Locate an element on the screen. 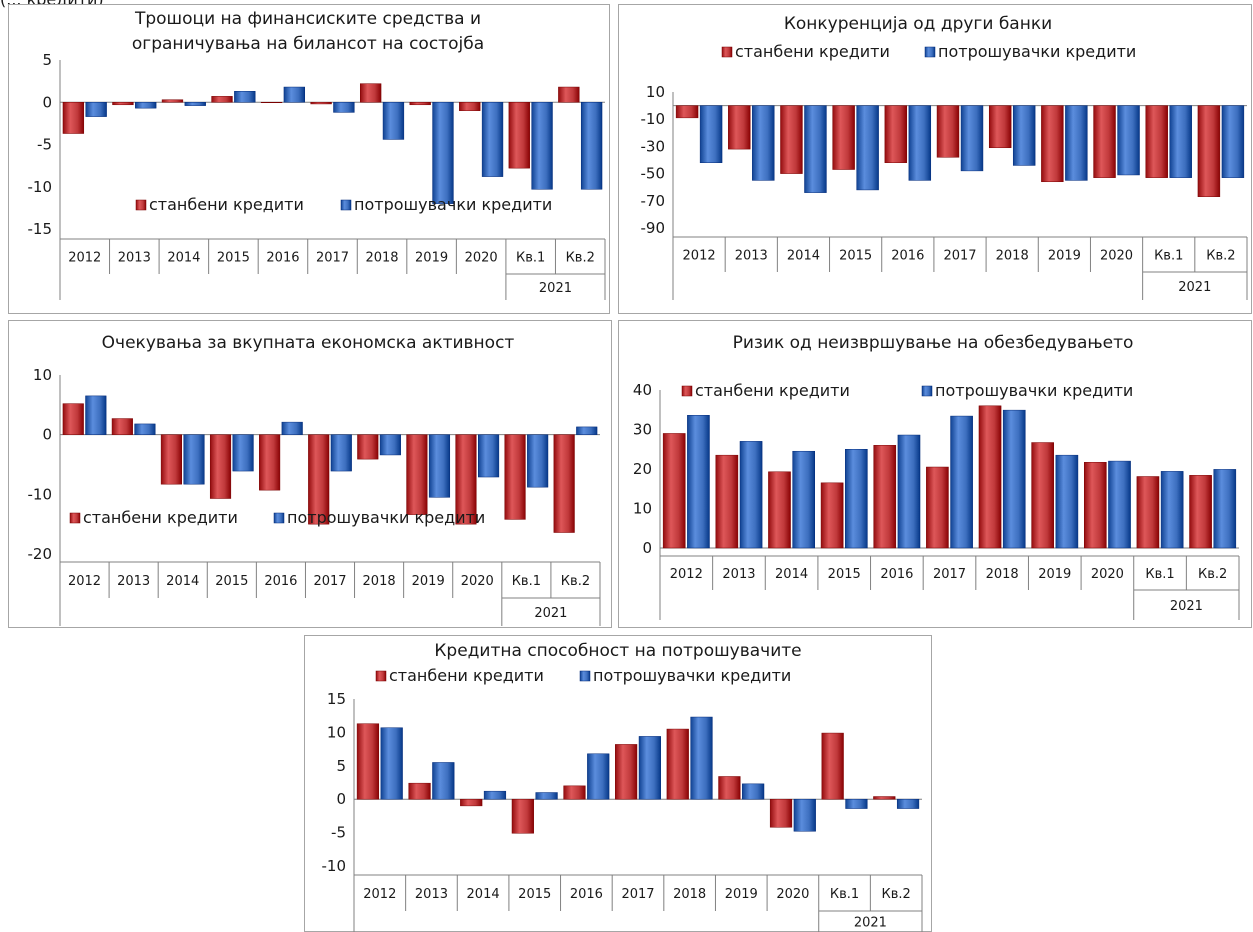  bar-consumer: 2020: -7.1 is located at coordinates (489, 456).